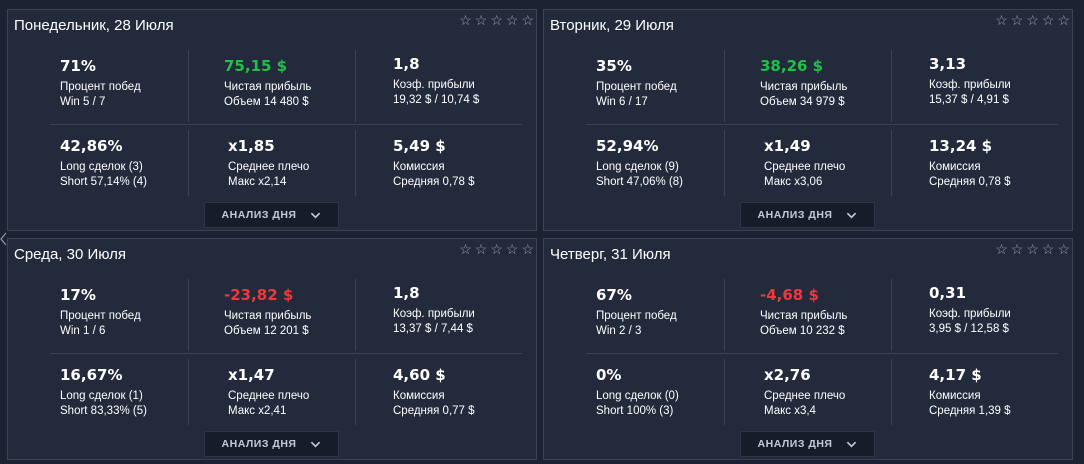 Image resolution: width=1084 pixels, height=464 pixels. Describe the element at coordinates (802, 331) in the screenshot. I see `net-profit-sub: Объем 10 232 $` at that location.